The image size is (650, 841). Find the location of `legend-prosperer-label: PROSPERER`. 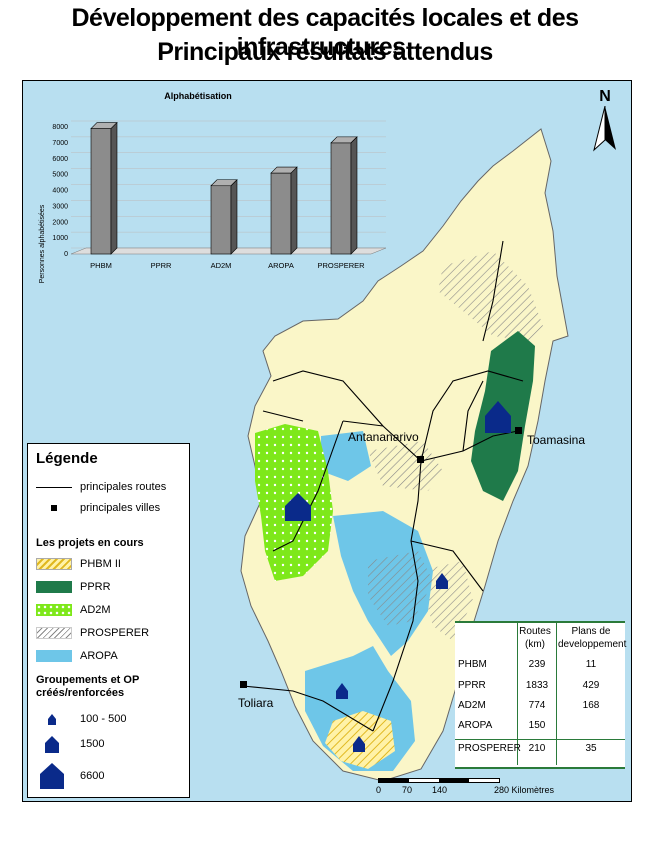

legend-prosperer-label: PROSPERER is located at coordinates (115, 633).